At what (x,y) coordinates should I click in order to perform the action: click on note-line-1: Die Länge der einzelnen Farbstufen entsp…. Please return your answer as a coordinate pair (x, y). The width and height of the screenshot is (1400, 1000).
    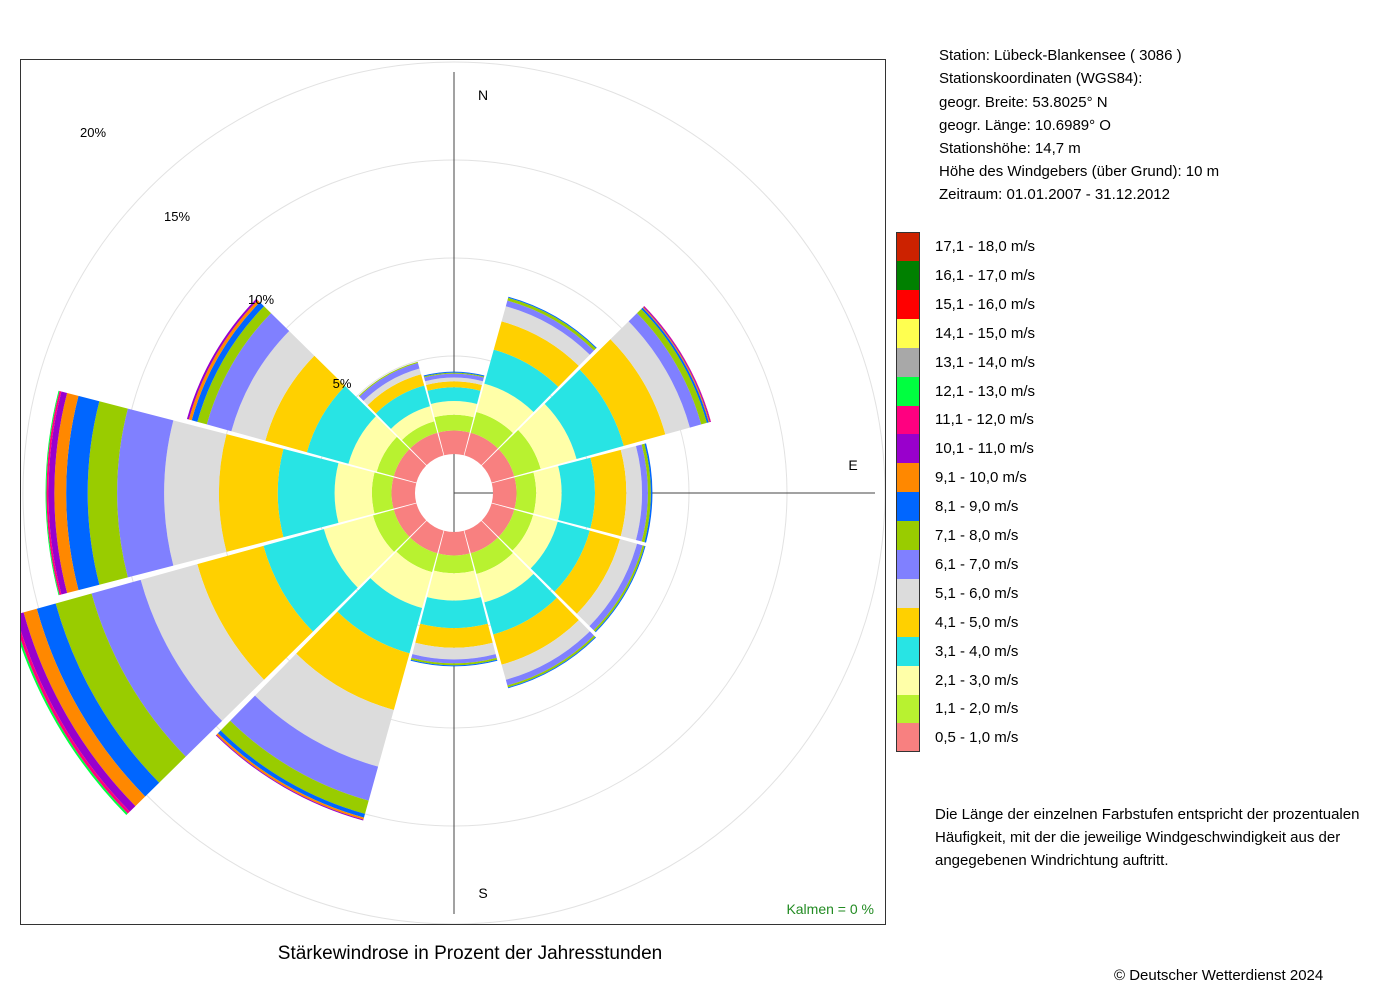
    Looking at the image, I should click on (1147, 814).